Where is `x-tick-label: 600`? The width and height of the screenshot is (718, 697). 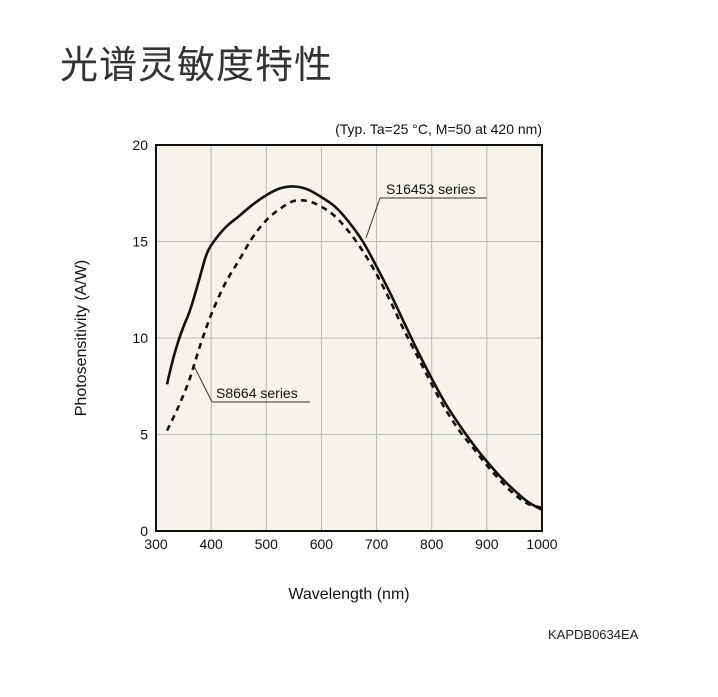
x-tick-label: 600 is located at coordinates (322, 544).